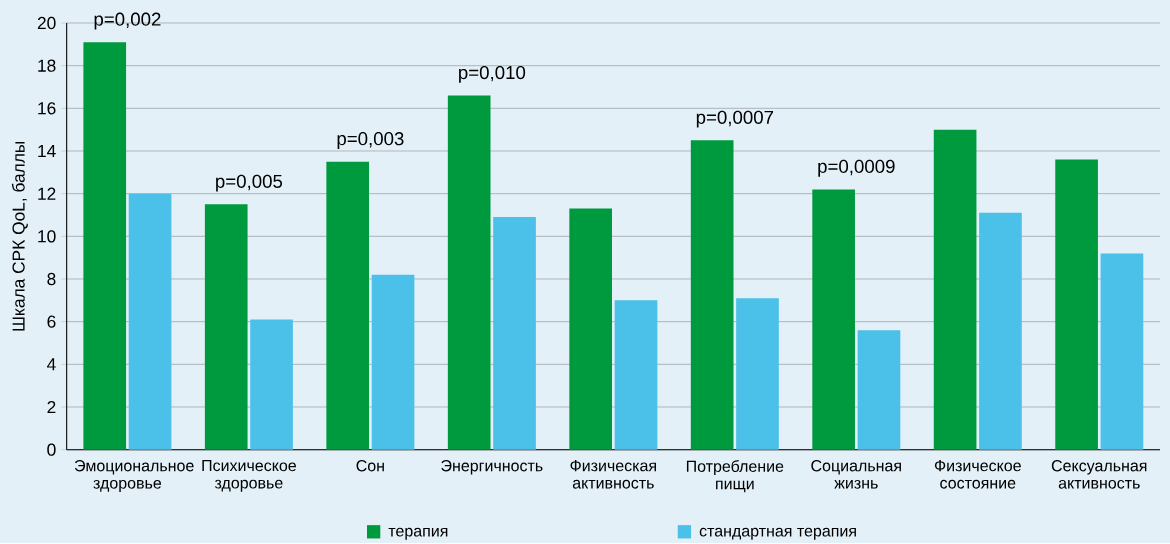 The width and height of the screenshot is (1170, 544). I want to click on x-tick-label: Физическое состояние, so click(977, 474).